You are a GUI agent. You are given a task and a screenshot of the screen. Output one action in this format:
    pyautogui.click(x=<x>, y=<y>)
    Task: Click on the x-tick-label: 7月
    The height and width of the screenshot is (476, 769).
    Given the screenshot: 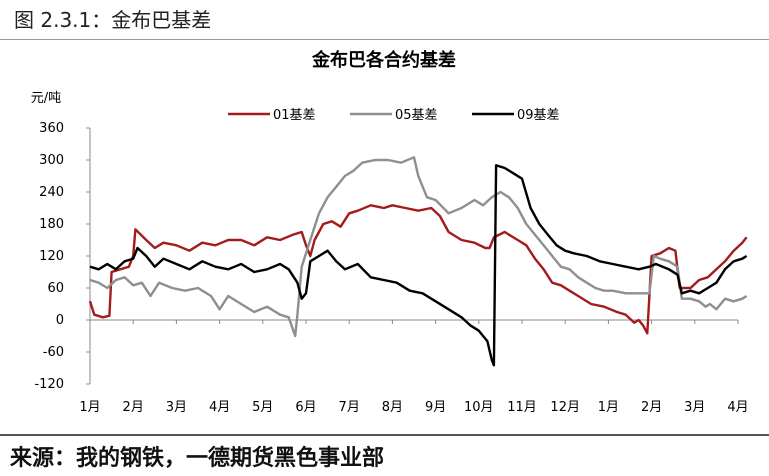 What is the action you would take?
    pyautogui.click(x=349, y=407)
    